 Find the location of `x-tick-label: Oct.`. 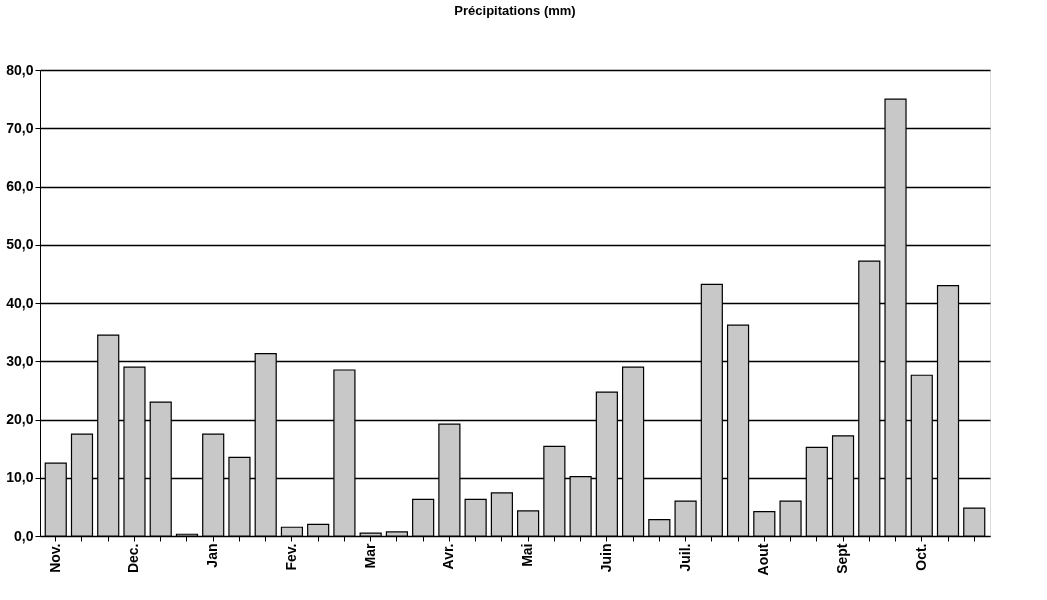

x-tick-label: Oct. is located at coordinates (920, 557).